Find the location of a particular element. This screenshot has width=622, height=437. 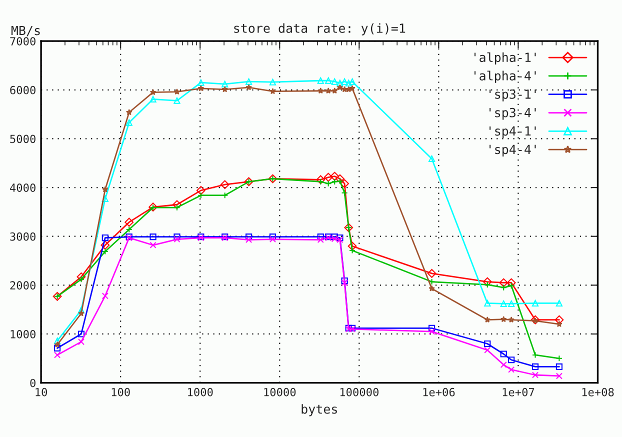

y-tick-label: 3000 is located at coordinates (23, 236).